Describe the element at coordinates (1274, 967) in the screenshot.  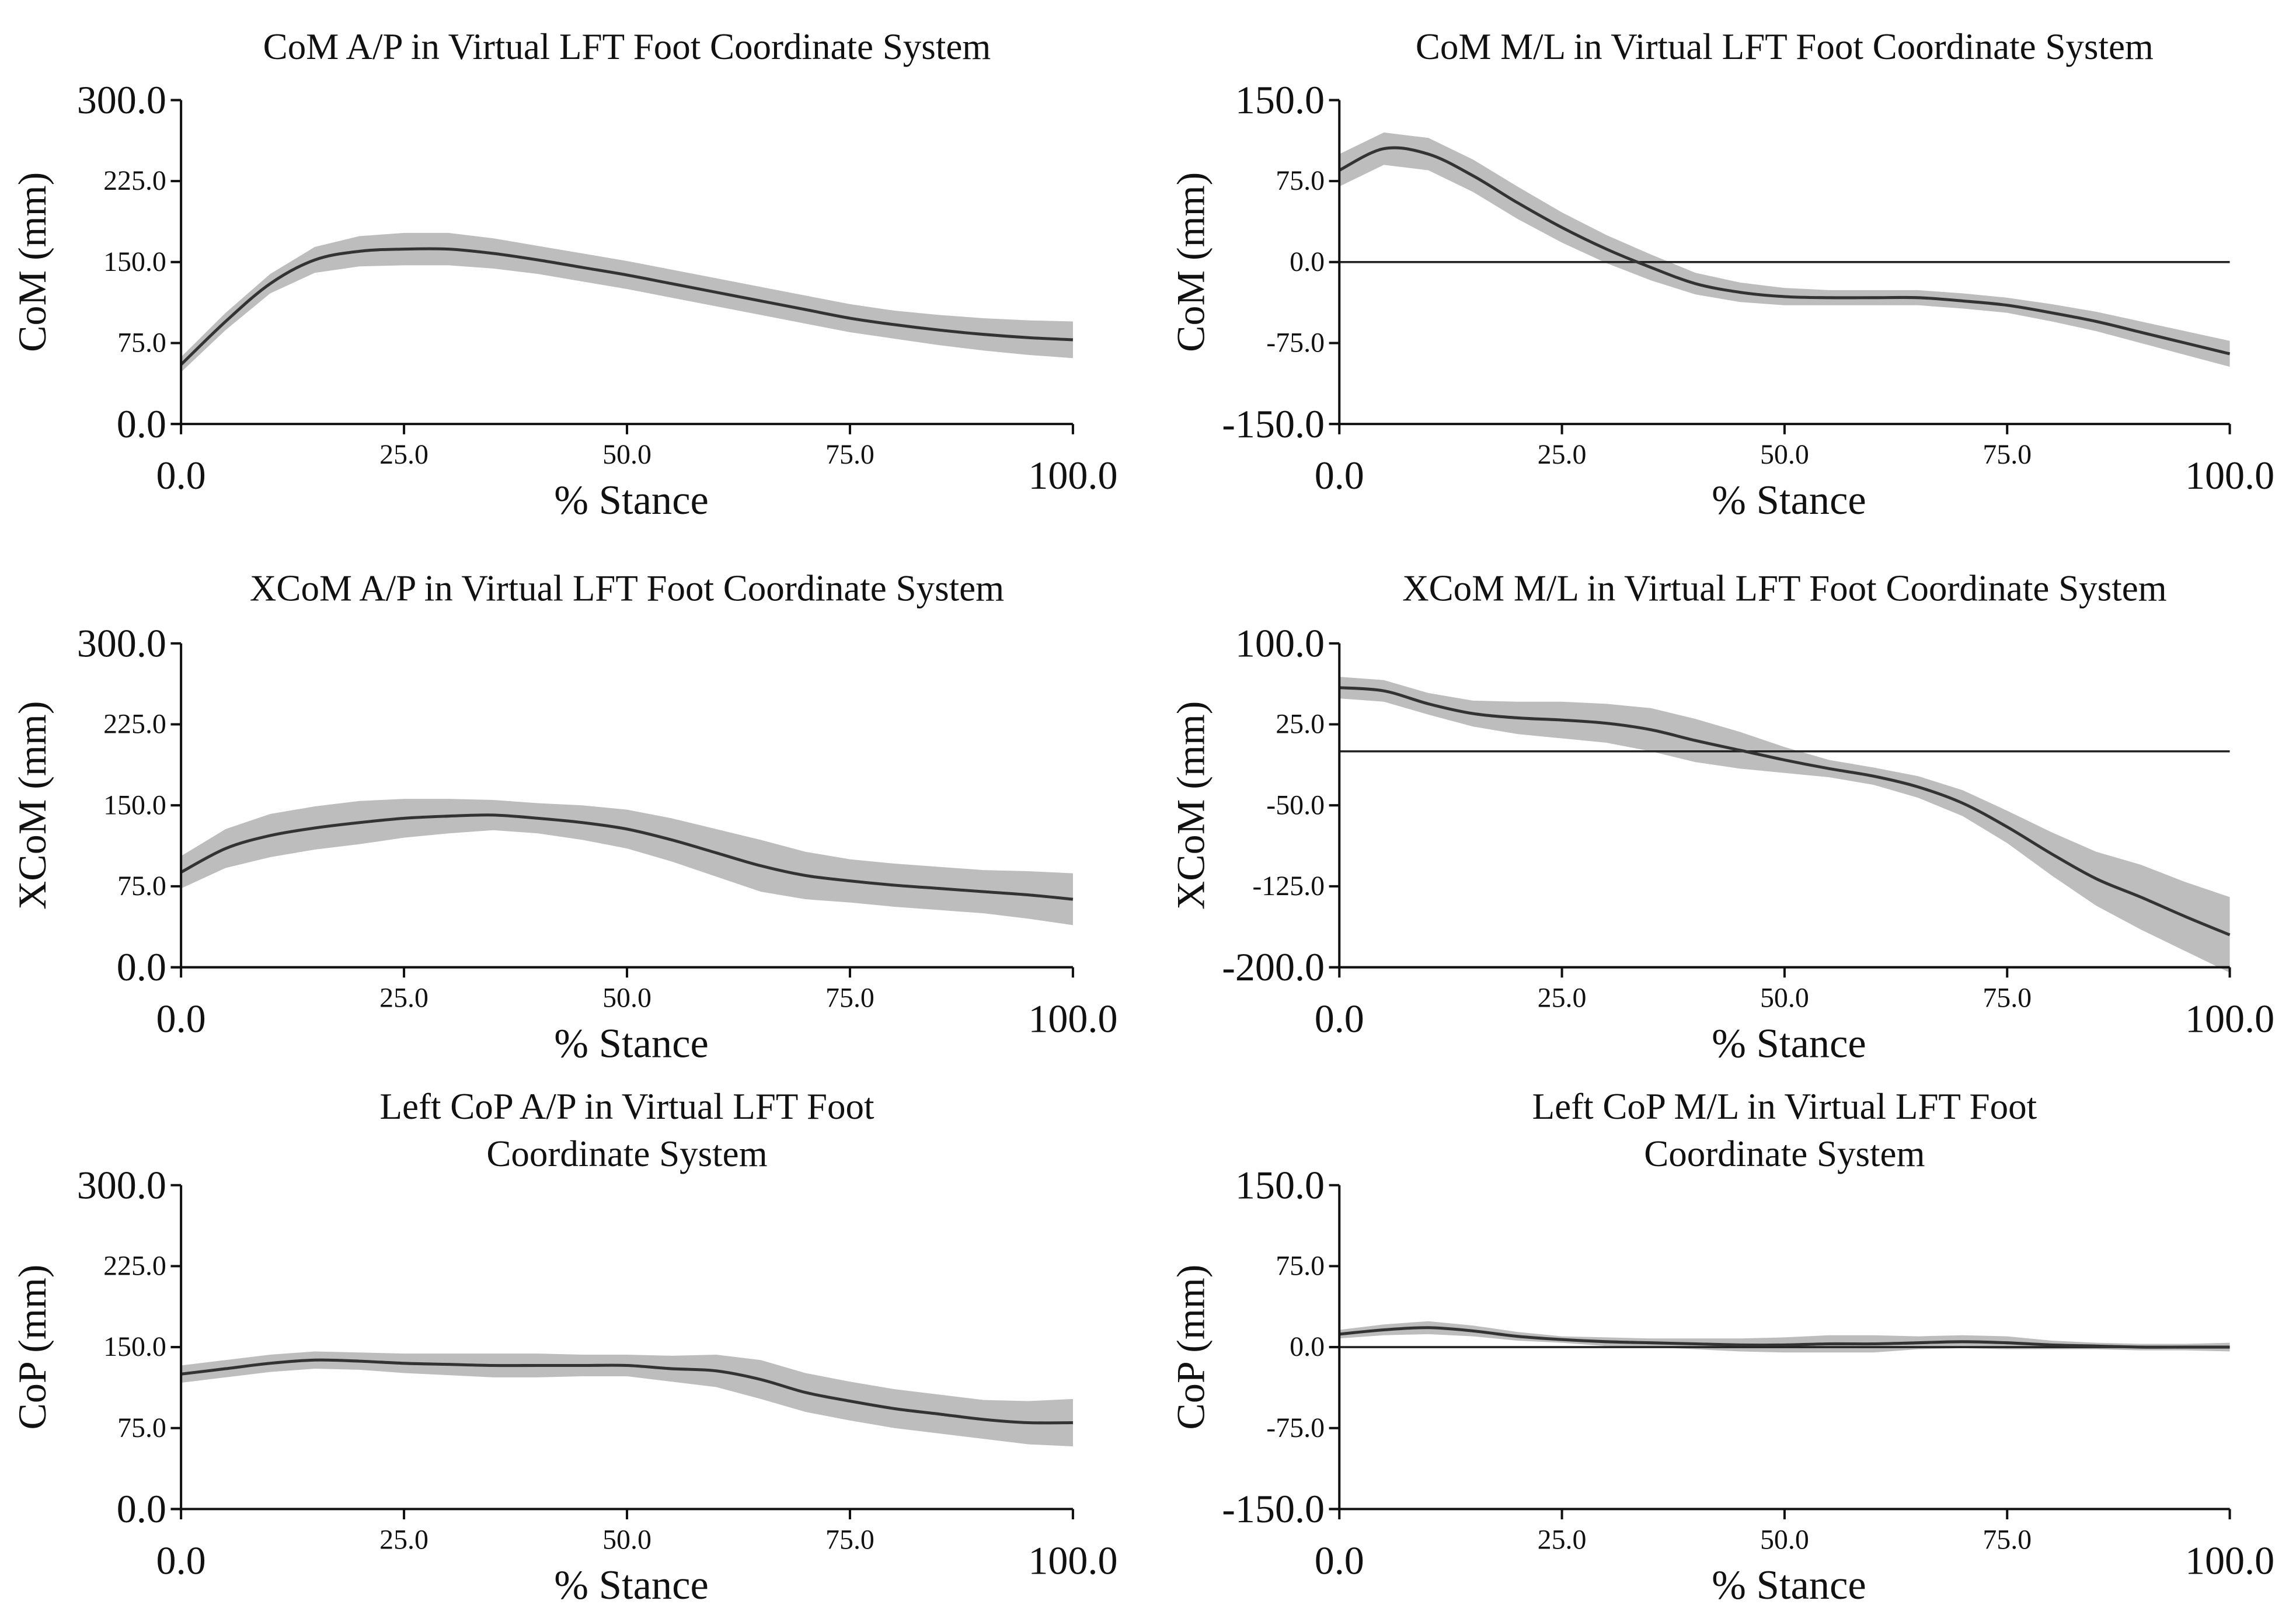
I see `y-tick-label: -200.0` at that location.